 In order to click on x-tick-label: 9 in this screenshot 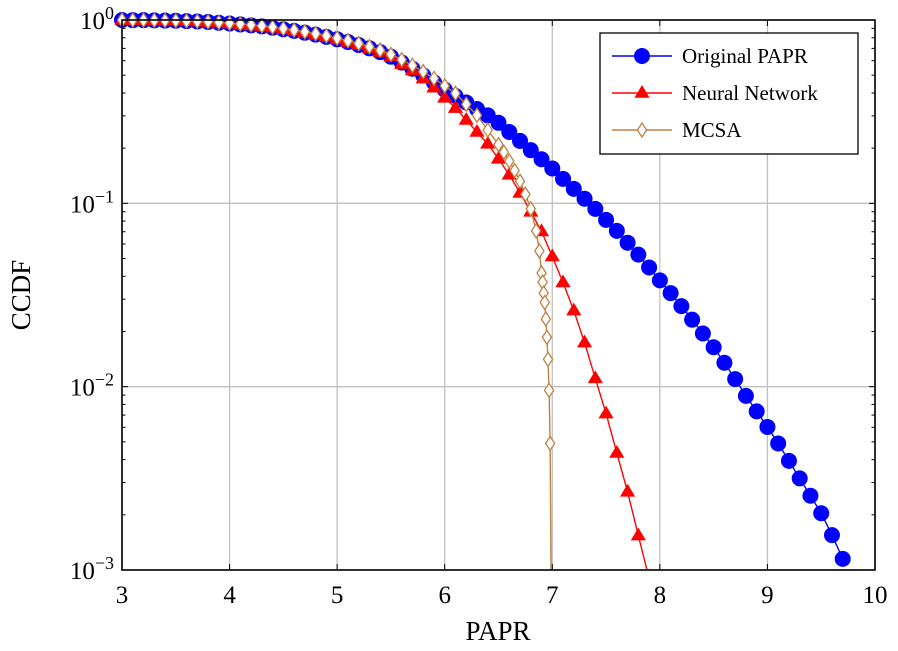, I will do `click(767, 595)`.